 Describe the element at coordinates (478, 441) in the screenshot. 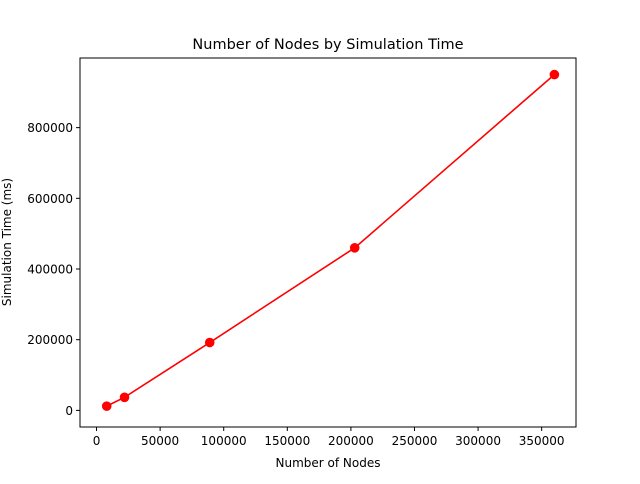

I see `x-tick-label: 300000` at that location.